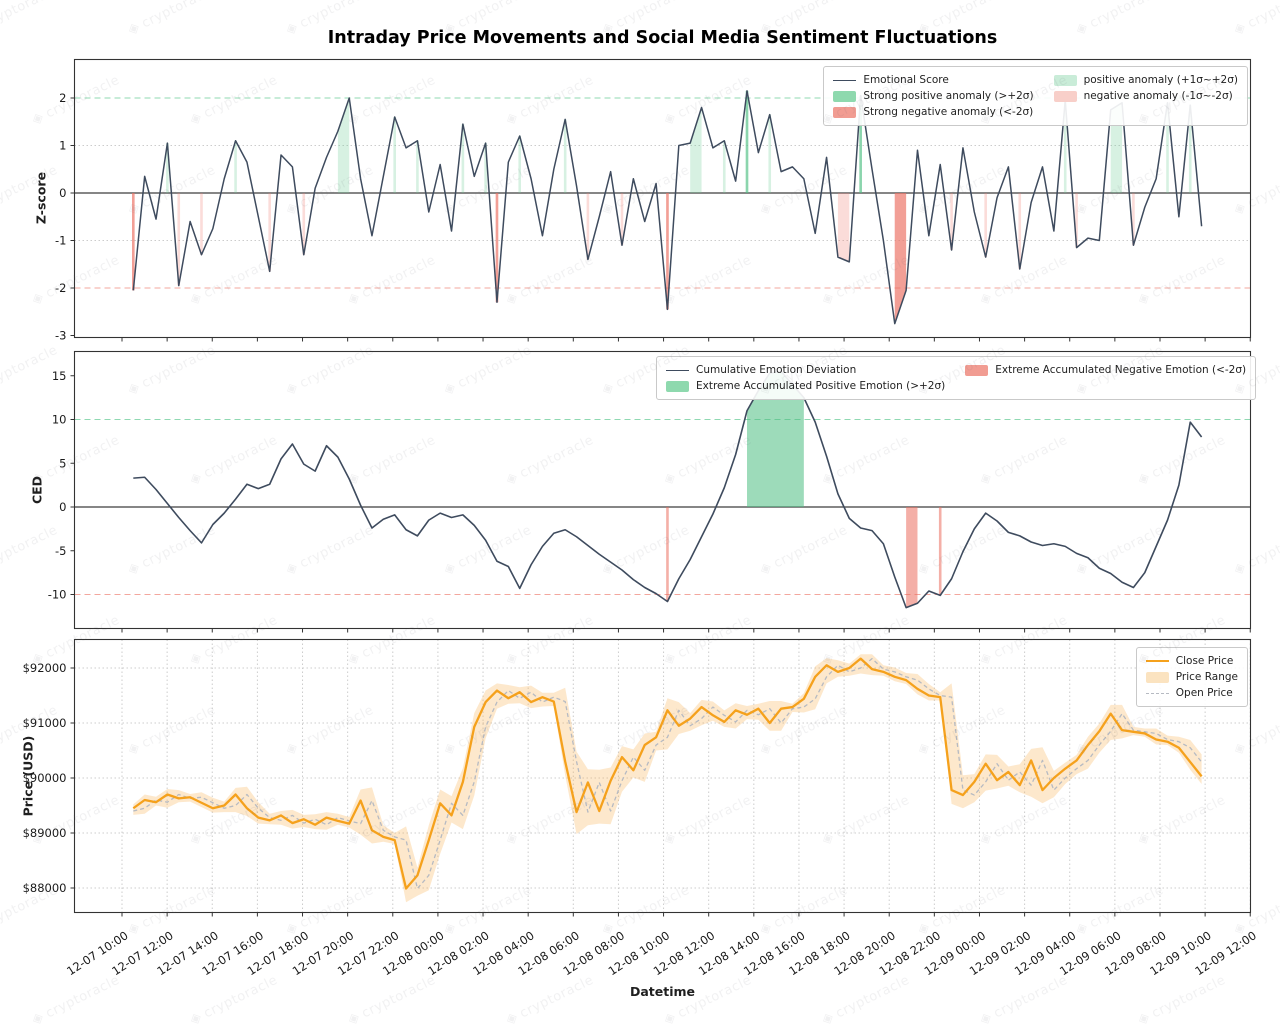 Image resolution: width=1280 pixels, height=1025 pixels. I want to click on close-line-swatch, so click(1157, 661).